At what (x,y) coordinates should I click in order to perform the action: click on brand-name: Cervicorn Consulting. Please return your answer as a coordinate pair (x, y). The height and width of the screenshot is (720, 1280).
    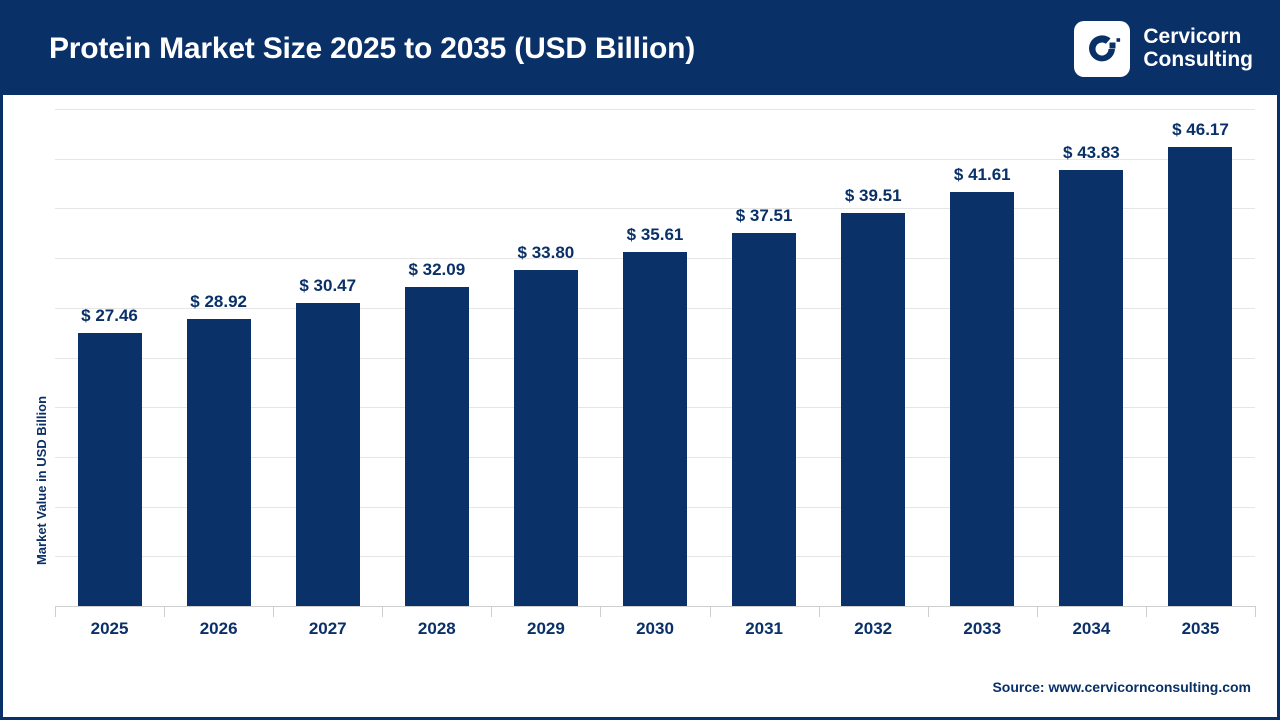
    Looking at the image, I should click on (1198, 48).